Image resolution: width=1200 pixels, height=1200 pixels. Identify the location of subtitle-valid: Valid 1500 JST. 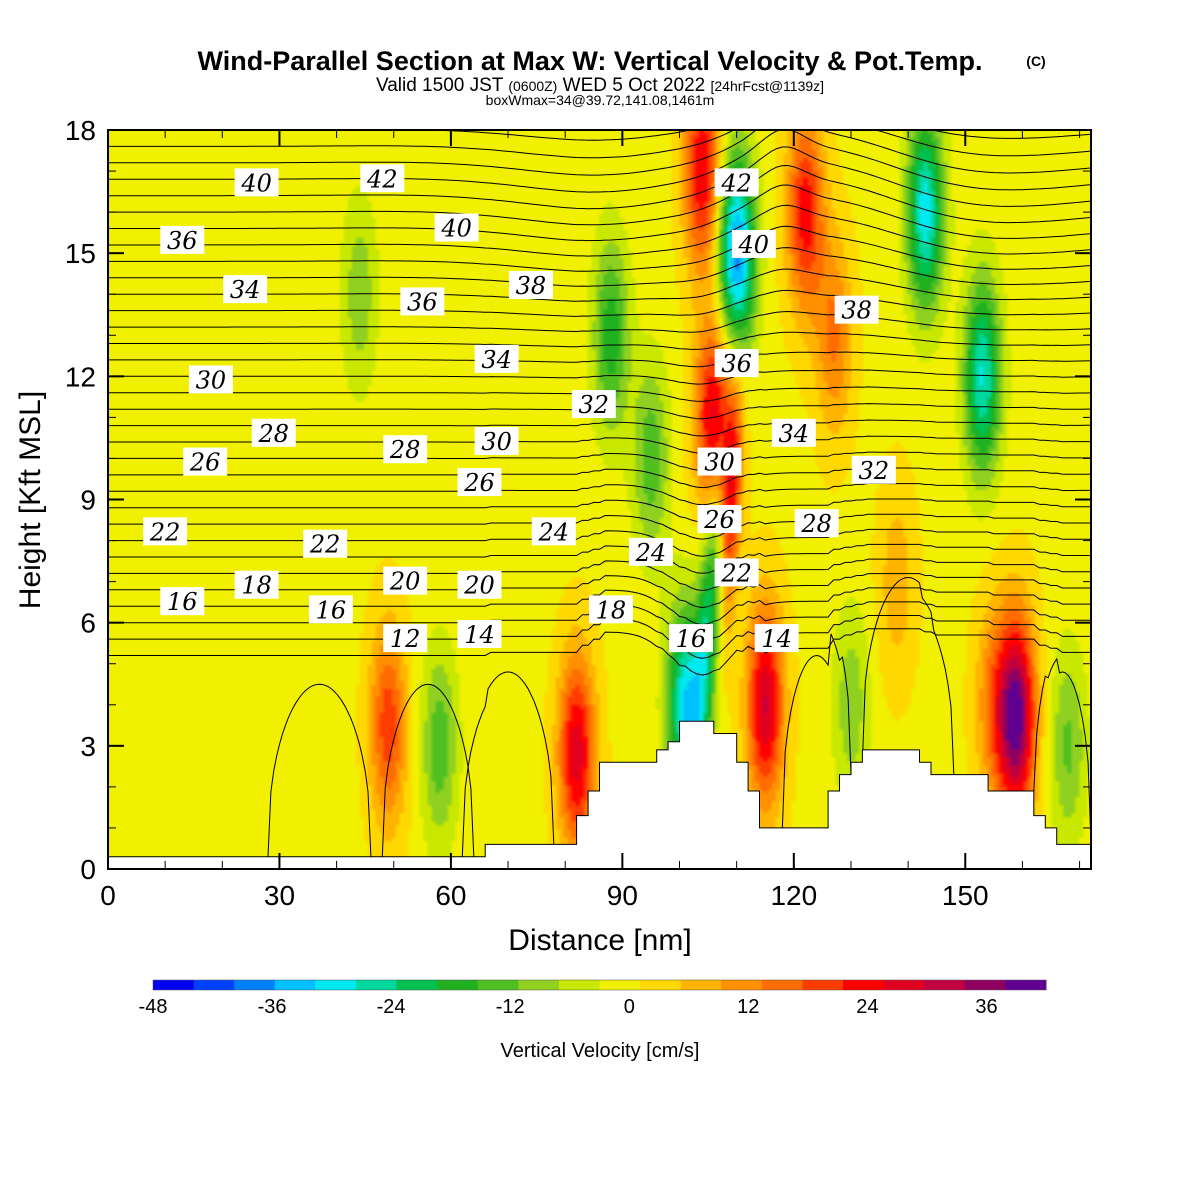
(440, 85).